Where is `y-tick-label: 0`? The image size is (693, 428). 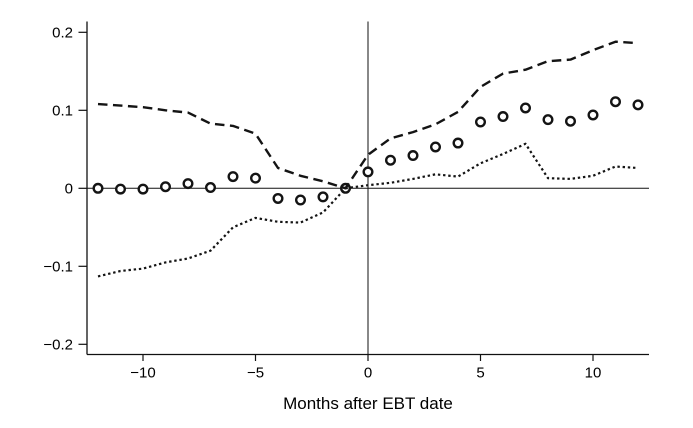 y-tick-label: 0 is located at coordinates (69, 188).